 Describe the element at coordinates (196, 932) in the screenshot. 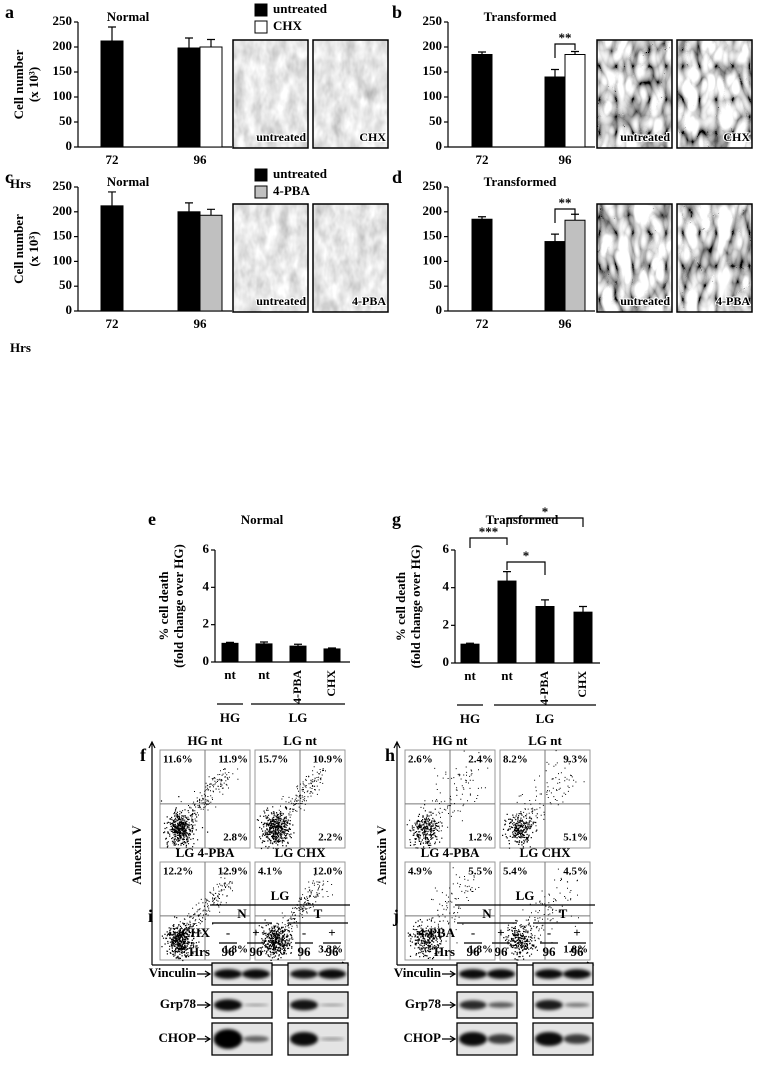

I see `treatment-label: CHX` at that location.